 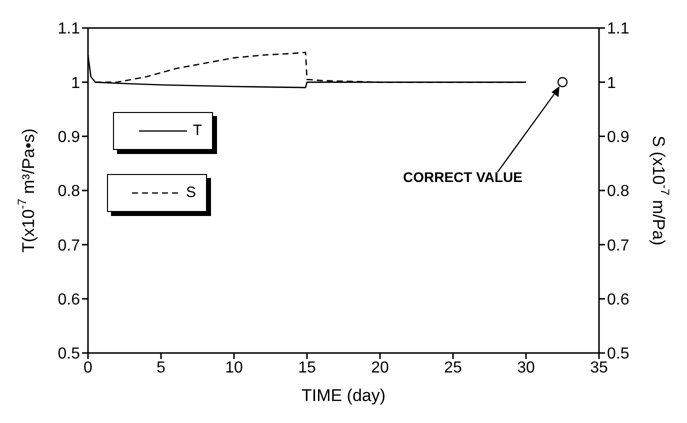 I want to click on y-tick-label: 1.1, so click(x=69, y=29).